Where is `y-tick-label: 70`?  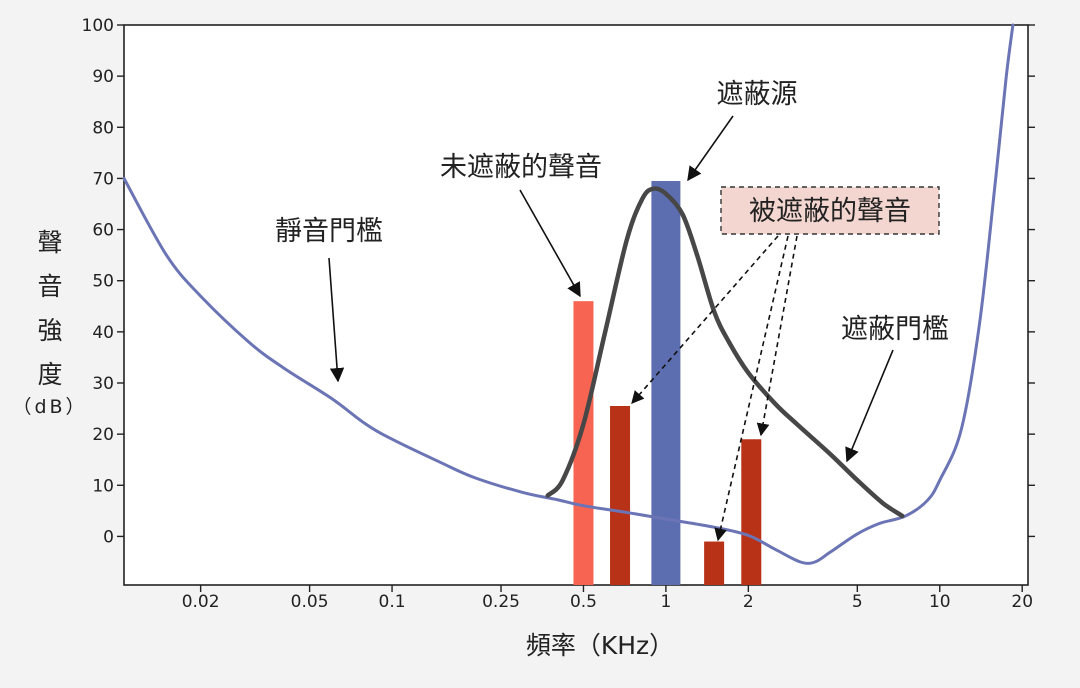
y-tick-label: 70 is located at coordinates (103, 179).